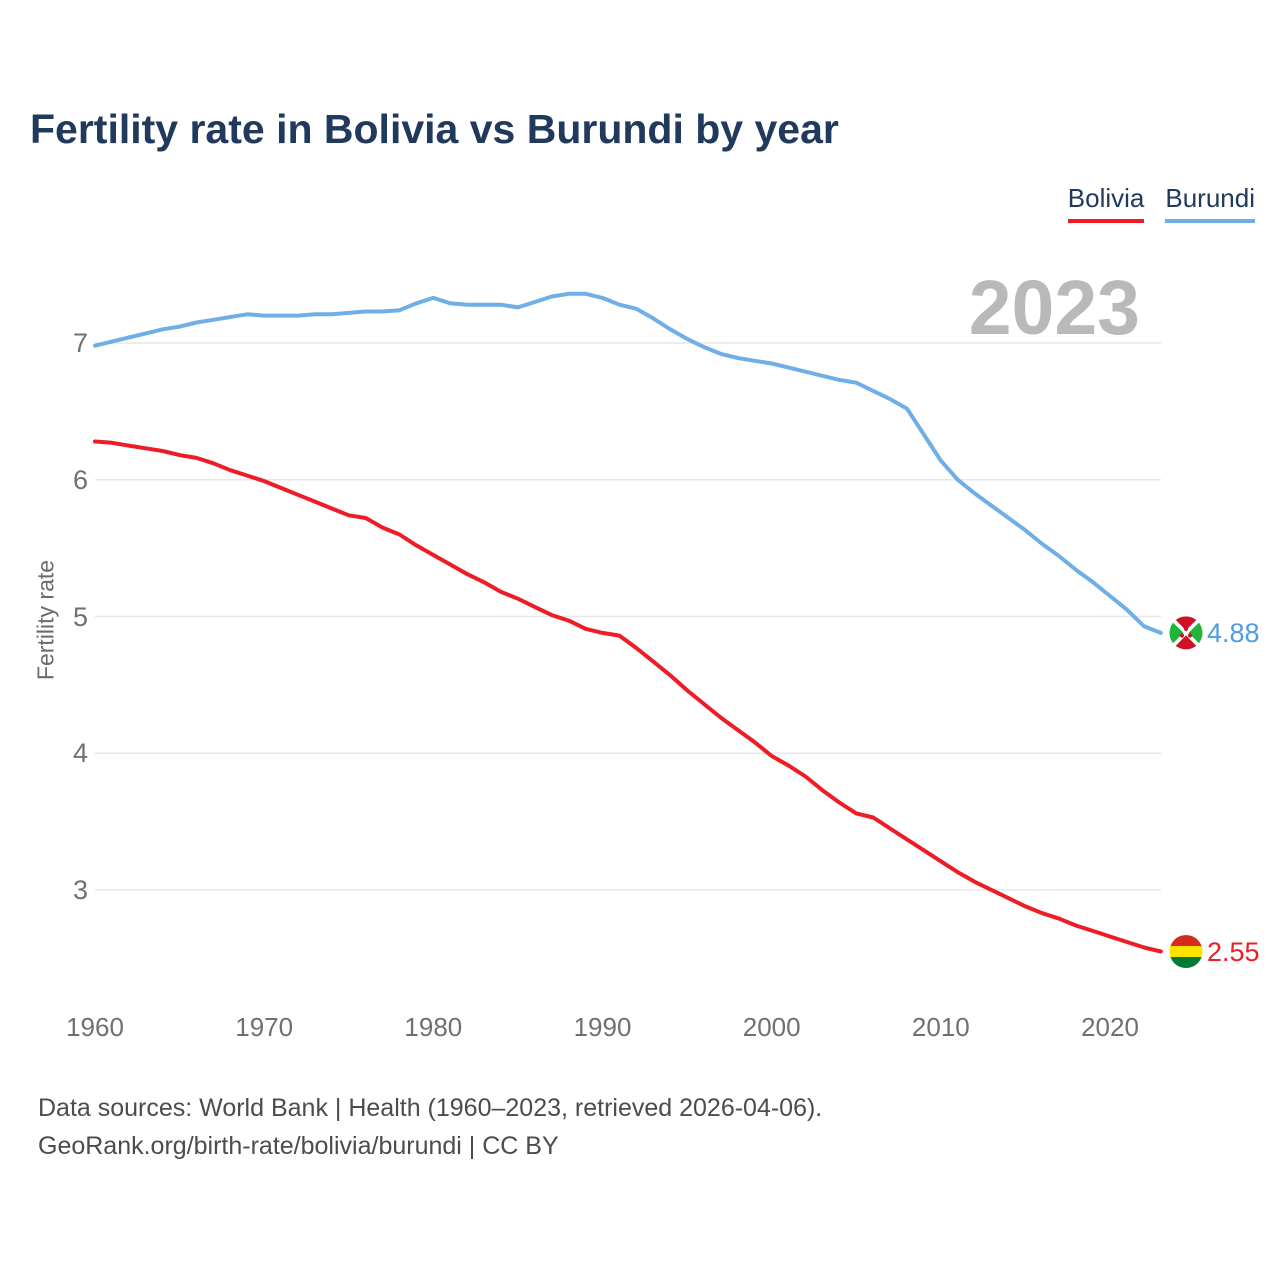  Describe the element at coordinates (80, 890) in the screenshot. I see `y-tick-label: 3` at that location.